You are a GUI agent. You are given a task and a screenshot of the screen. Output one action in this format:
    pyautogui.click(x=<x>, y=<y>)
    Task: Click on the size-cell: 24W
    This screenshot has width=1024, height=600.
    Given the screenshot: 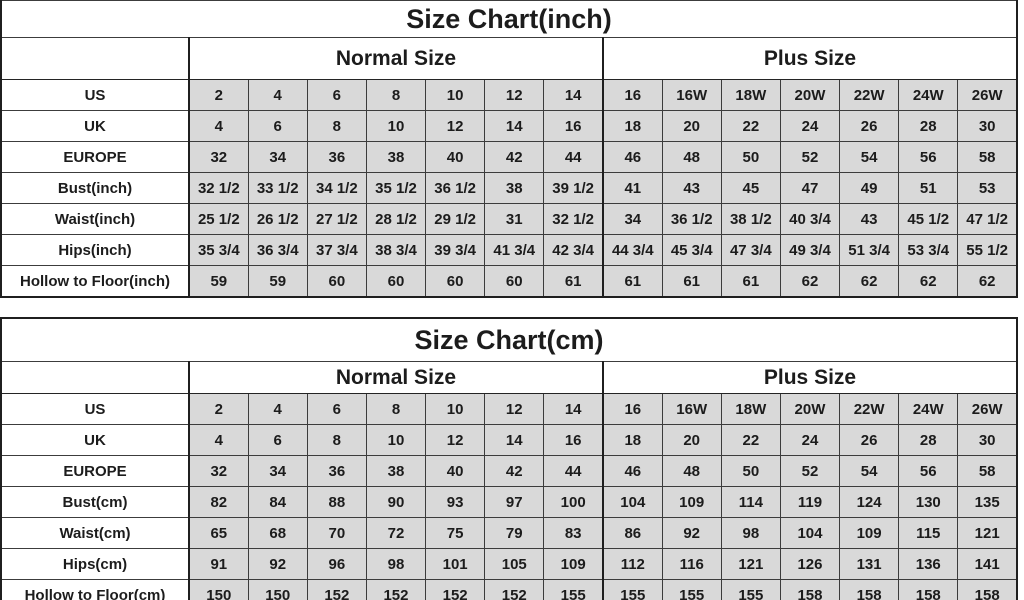 What is the action you would take?
    pyautogui.click(x=928, y=409)
    